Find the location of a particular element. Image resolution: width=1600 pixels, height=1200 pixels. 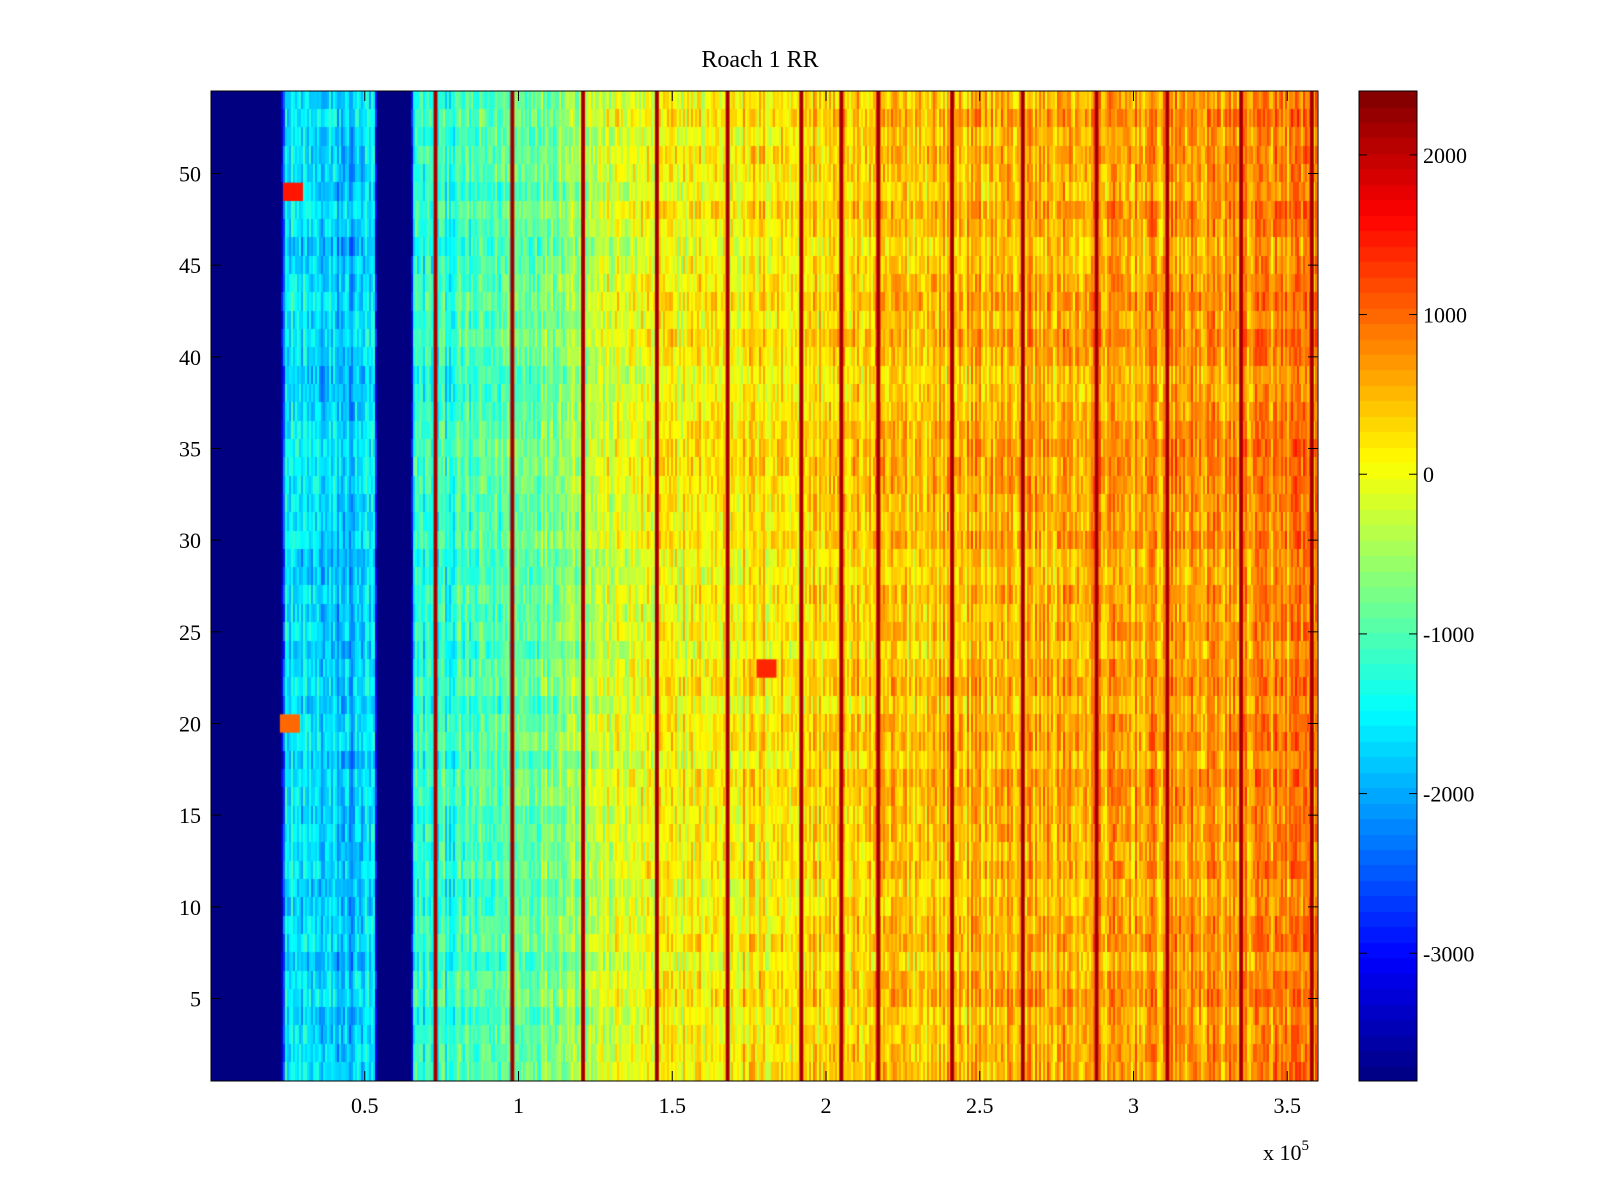

colorbar-tick-label: -1000 is located at coordinates (1448, 634).